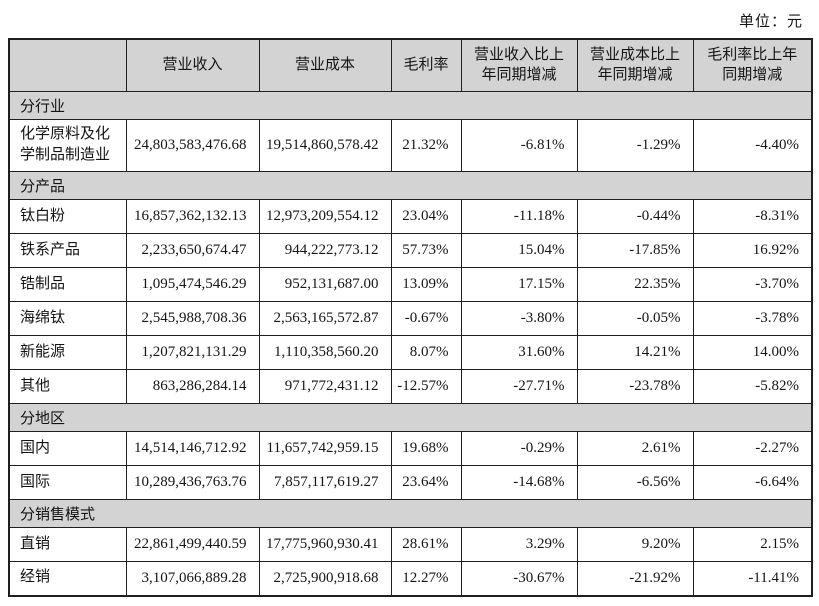 This screenshot has height=606, width=819. Describe the element at coordinates (635, 318) in the screenshot. I see `cell-cost-yoy: -0.05%` at that location.